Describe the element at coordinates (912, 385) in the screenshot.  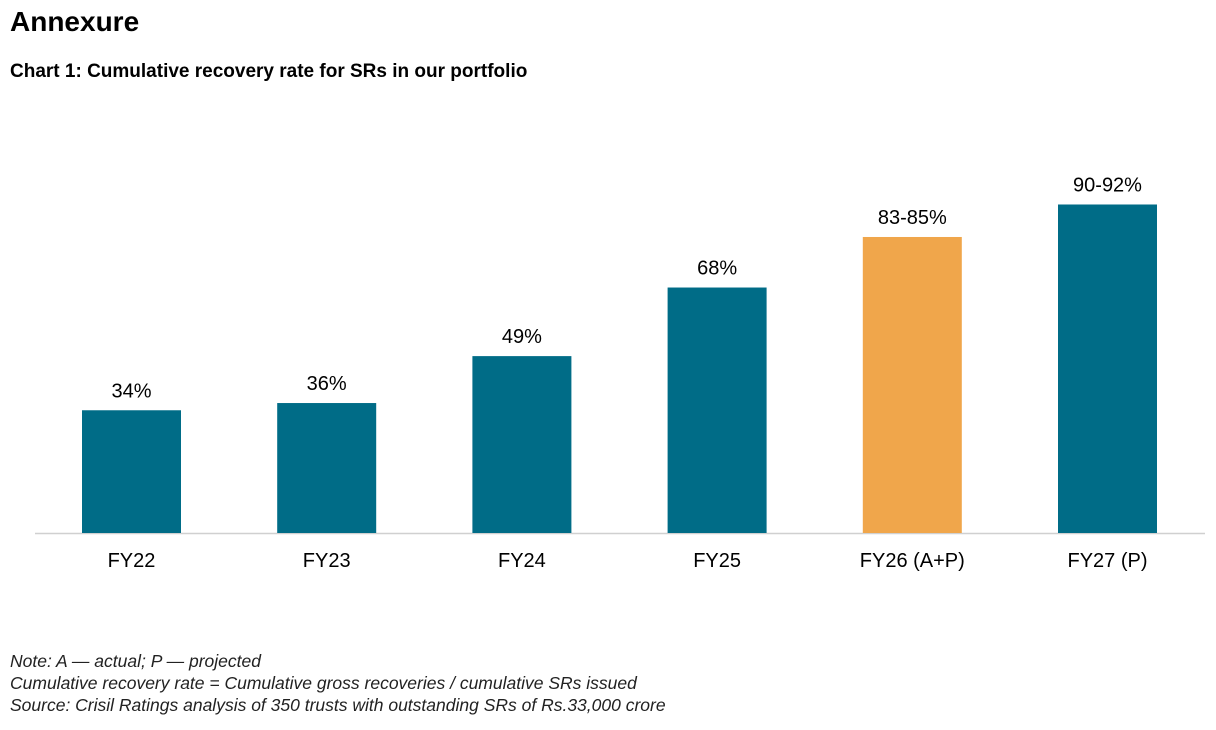
I see `bar-fy26-a-p` at that location.